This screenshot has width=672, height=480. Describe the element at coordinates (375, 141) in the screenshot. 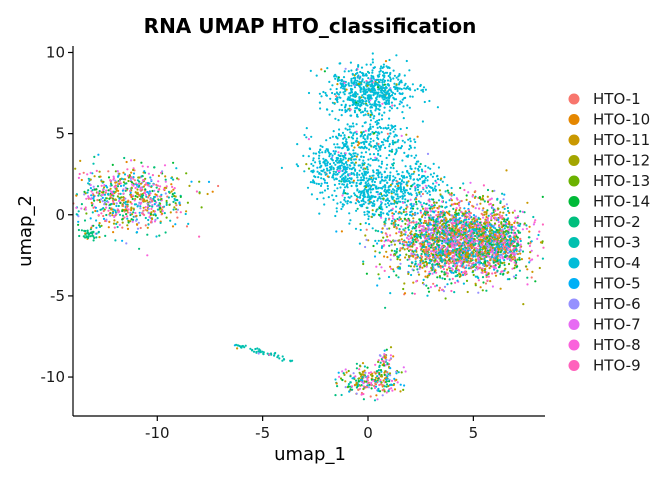

I see `cell-cluster` at that location.